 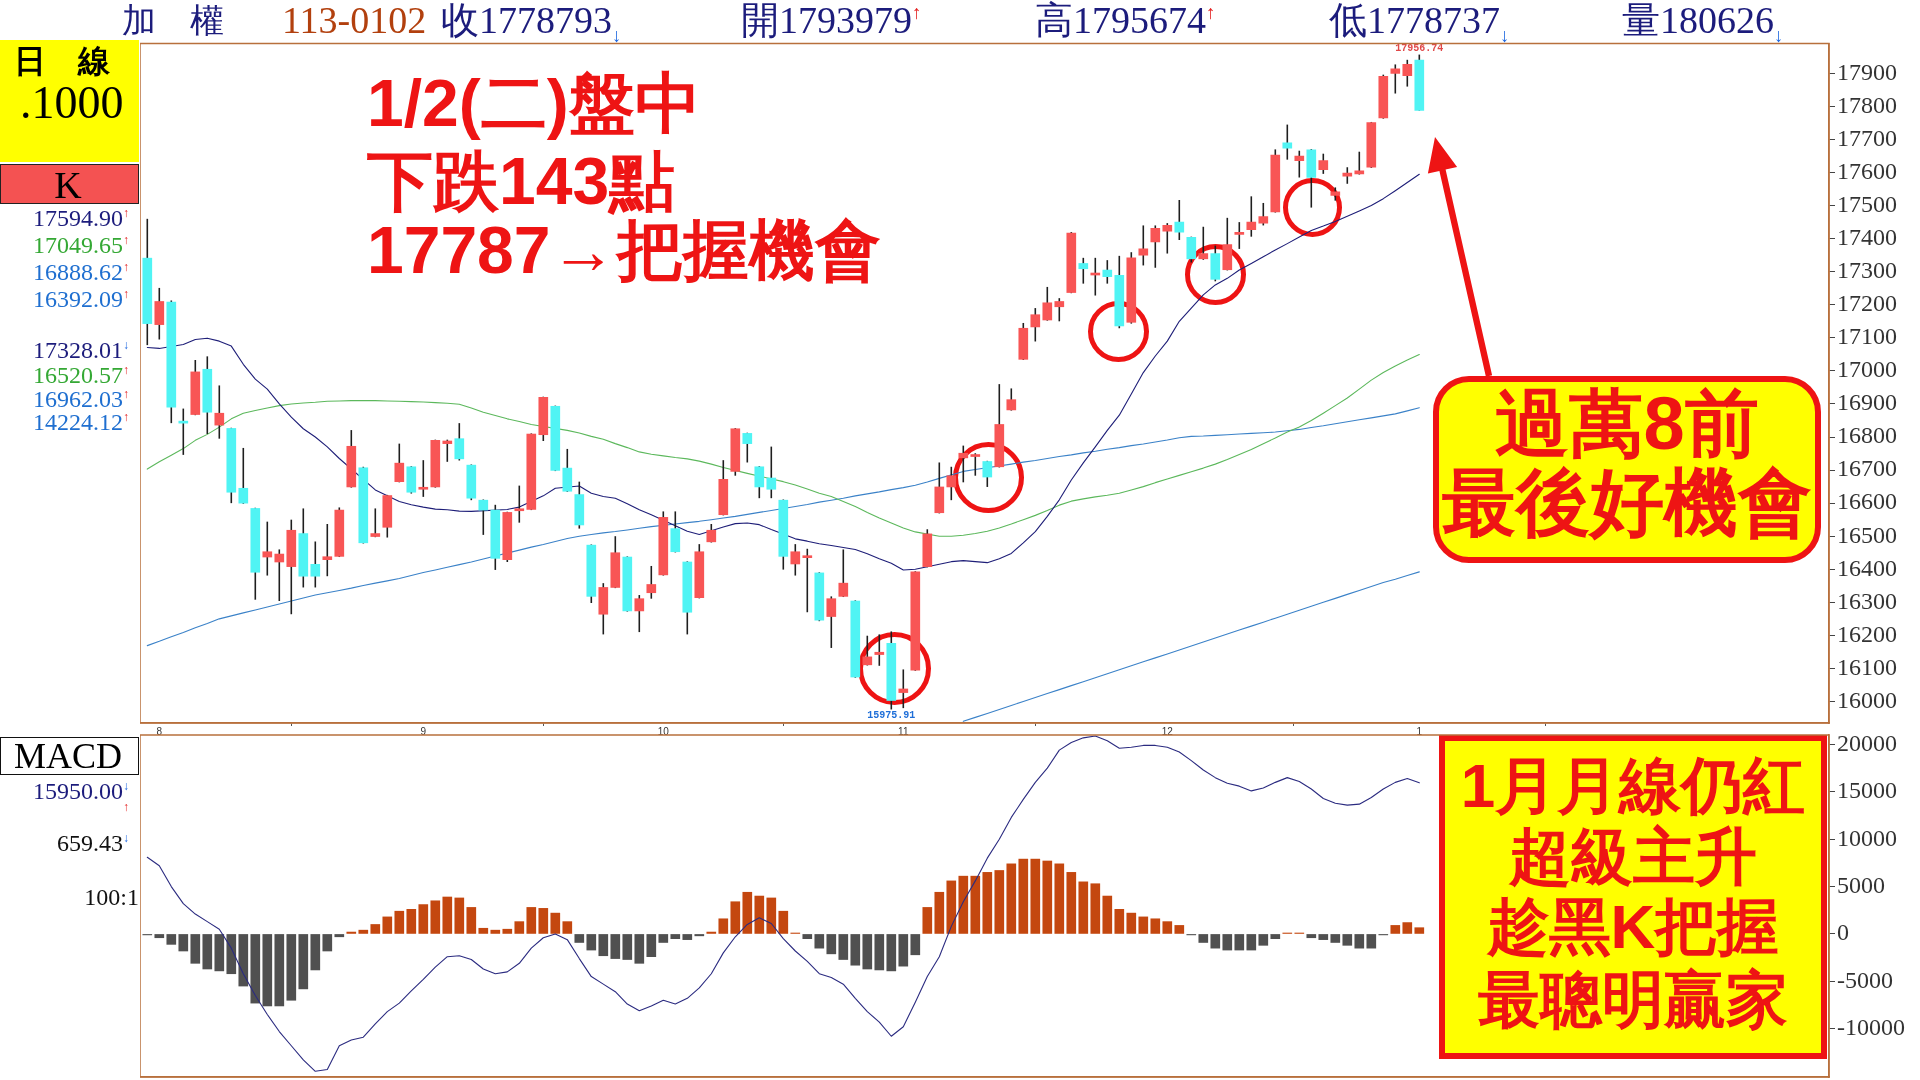 I want to click on text: 16888.62$^{↑}$, so click(x=81, y=272).